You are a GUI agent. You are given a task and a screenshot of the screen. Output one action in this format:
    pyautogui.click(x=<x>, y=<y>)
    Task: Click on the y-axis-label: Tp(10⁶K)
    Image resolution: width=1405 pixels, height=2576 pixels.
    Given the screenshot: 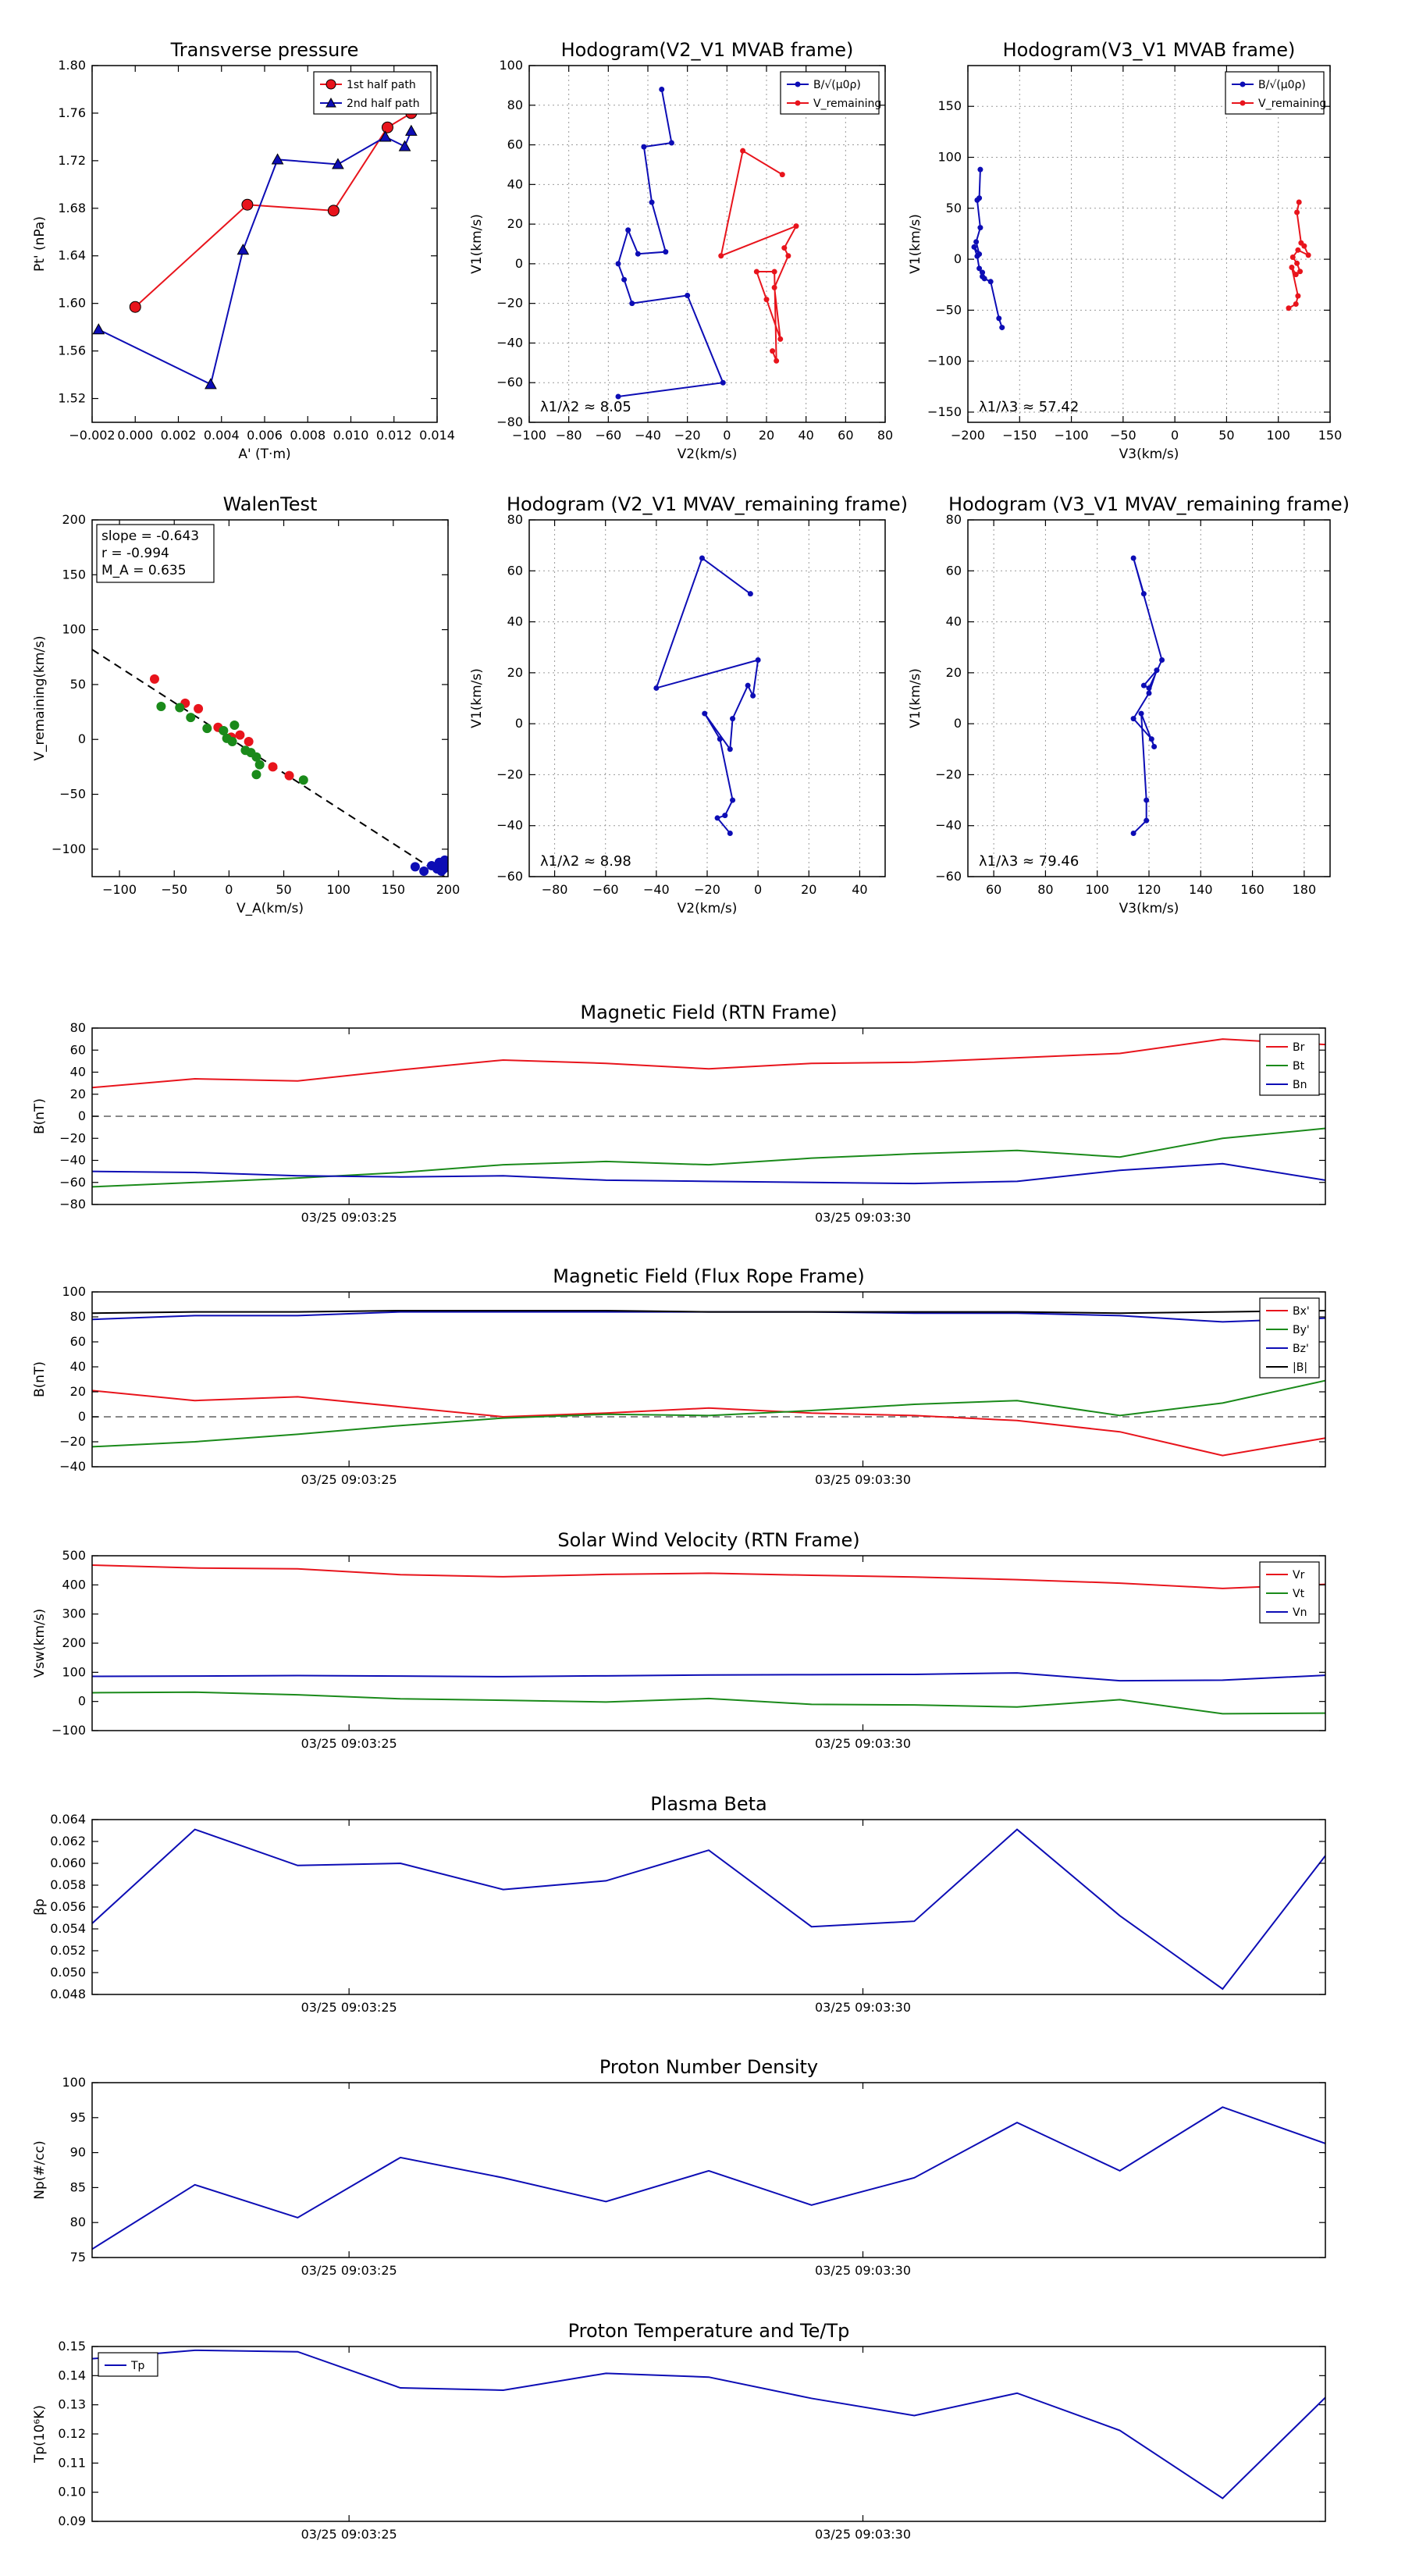 What is the action you would take?
    pyautogui.click(x=40, y=2434)
    